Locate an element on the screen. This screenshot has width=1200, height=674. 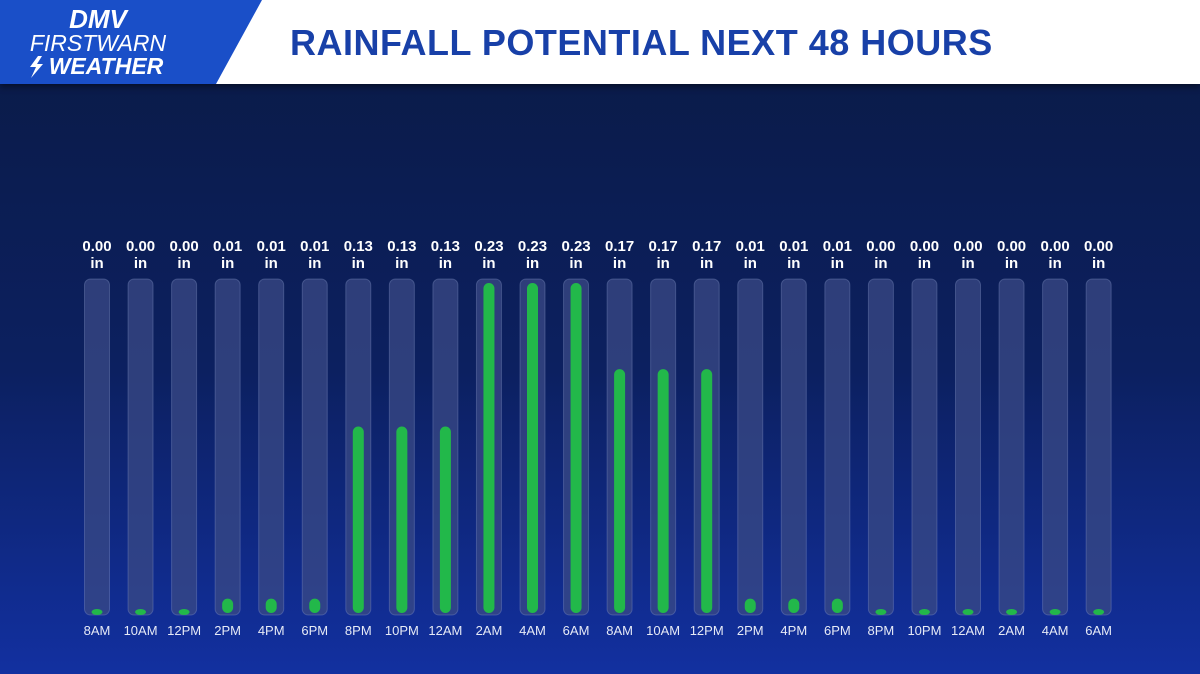
lightning-bolt-icon is located at coordinates (36, 67).